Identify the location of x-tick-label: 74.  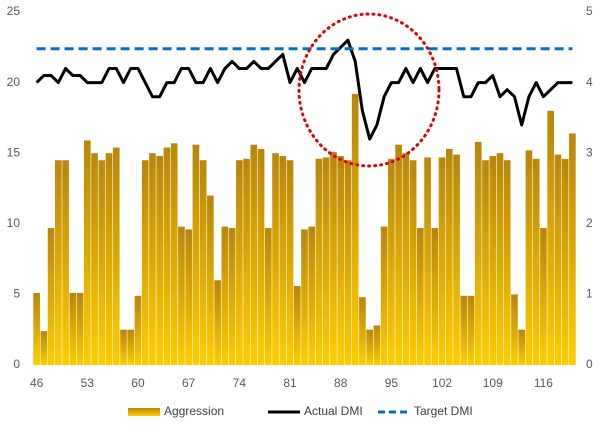
(240, 383).